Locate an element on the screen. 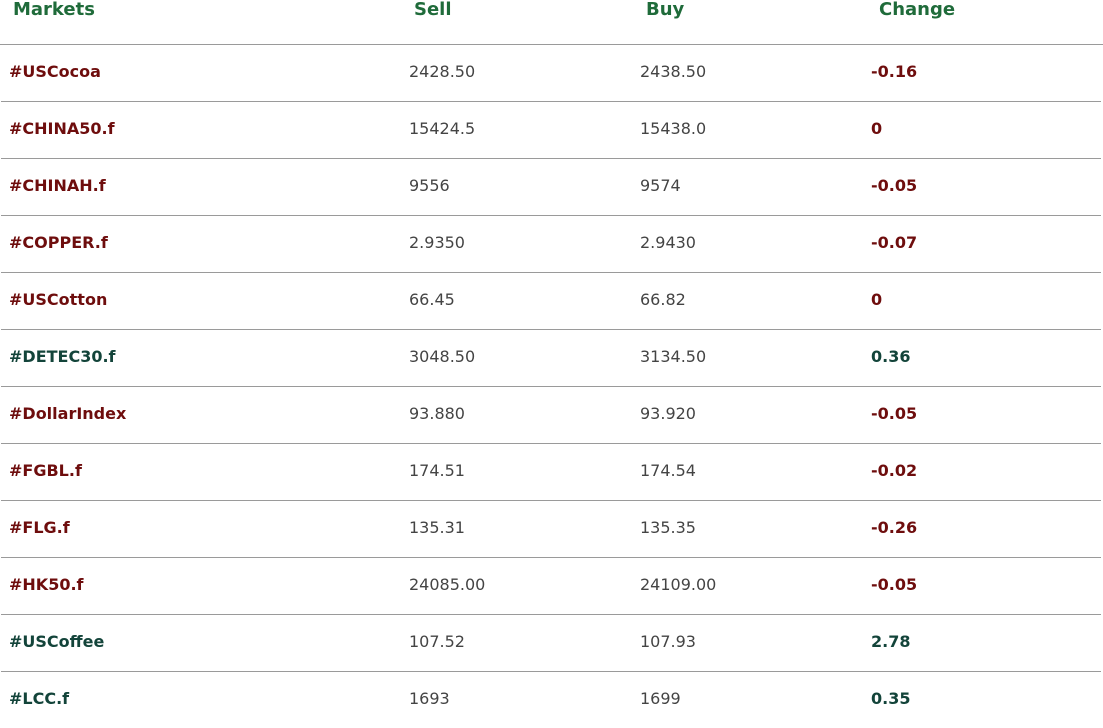 This screenshot has height=728, width=1103. market-symbol-link: #USCocoa is located at coordinates (55, 71).